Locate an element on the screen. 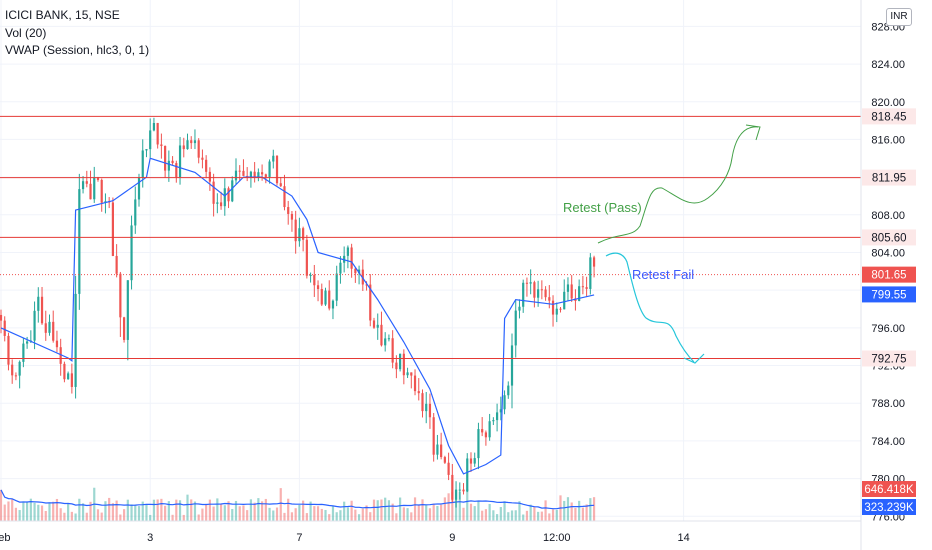  time-tick-label: 12:00 is located at coordinates (557, 538).